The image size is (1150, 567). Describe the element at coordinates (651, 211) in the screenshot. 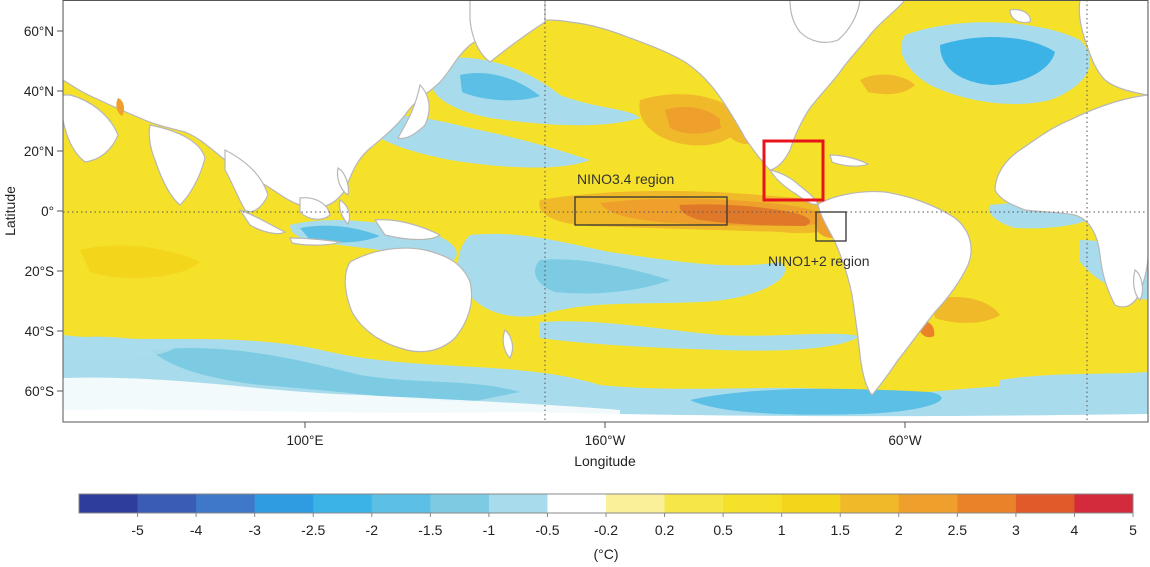

I see `nino34-region-box` at that location.